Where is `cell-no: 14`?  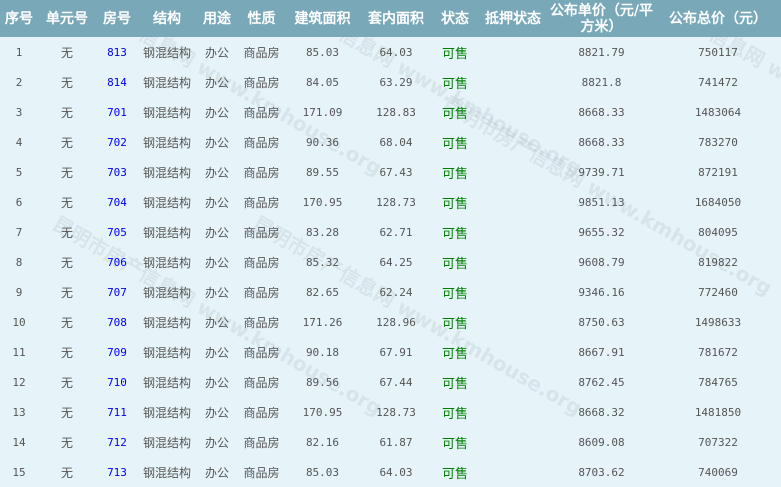 cell-no: 14 is located at coordinates (19, 442).